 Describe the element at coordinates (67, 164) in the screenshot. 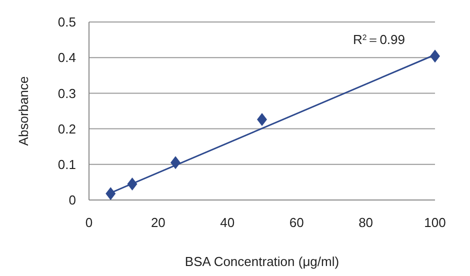

I see `y-tick-label: 0.1` at that location.